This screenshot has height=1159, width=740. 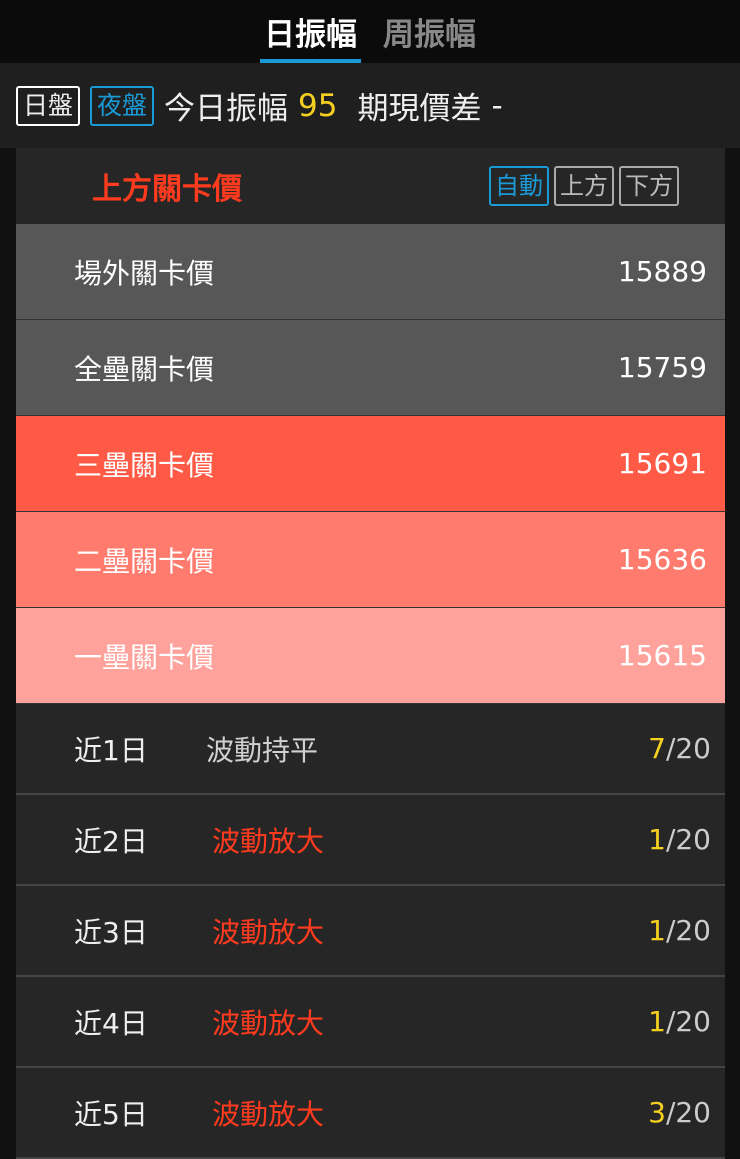 I want to click on level-row: 一壘關卡價 15615, so click(x=370, y=656).